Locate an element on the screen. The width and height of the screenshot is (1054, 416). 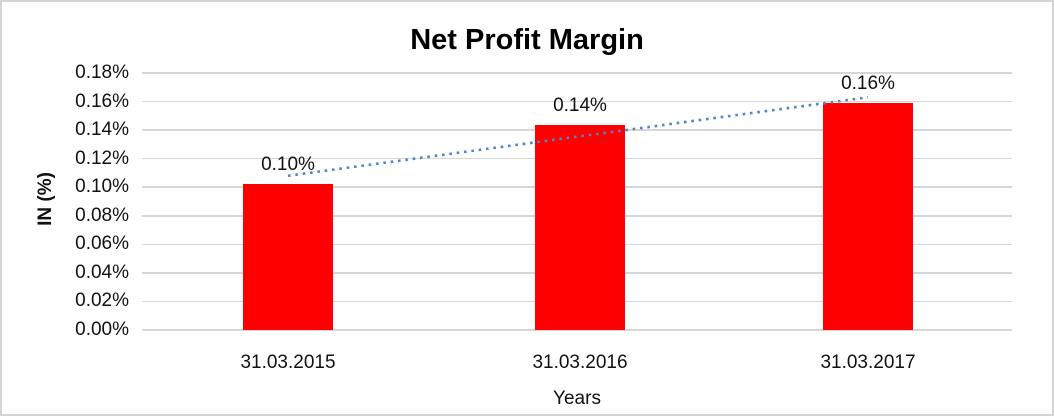
y-tick-label: 0.10% is located at coordinates (102, 187).